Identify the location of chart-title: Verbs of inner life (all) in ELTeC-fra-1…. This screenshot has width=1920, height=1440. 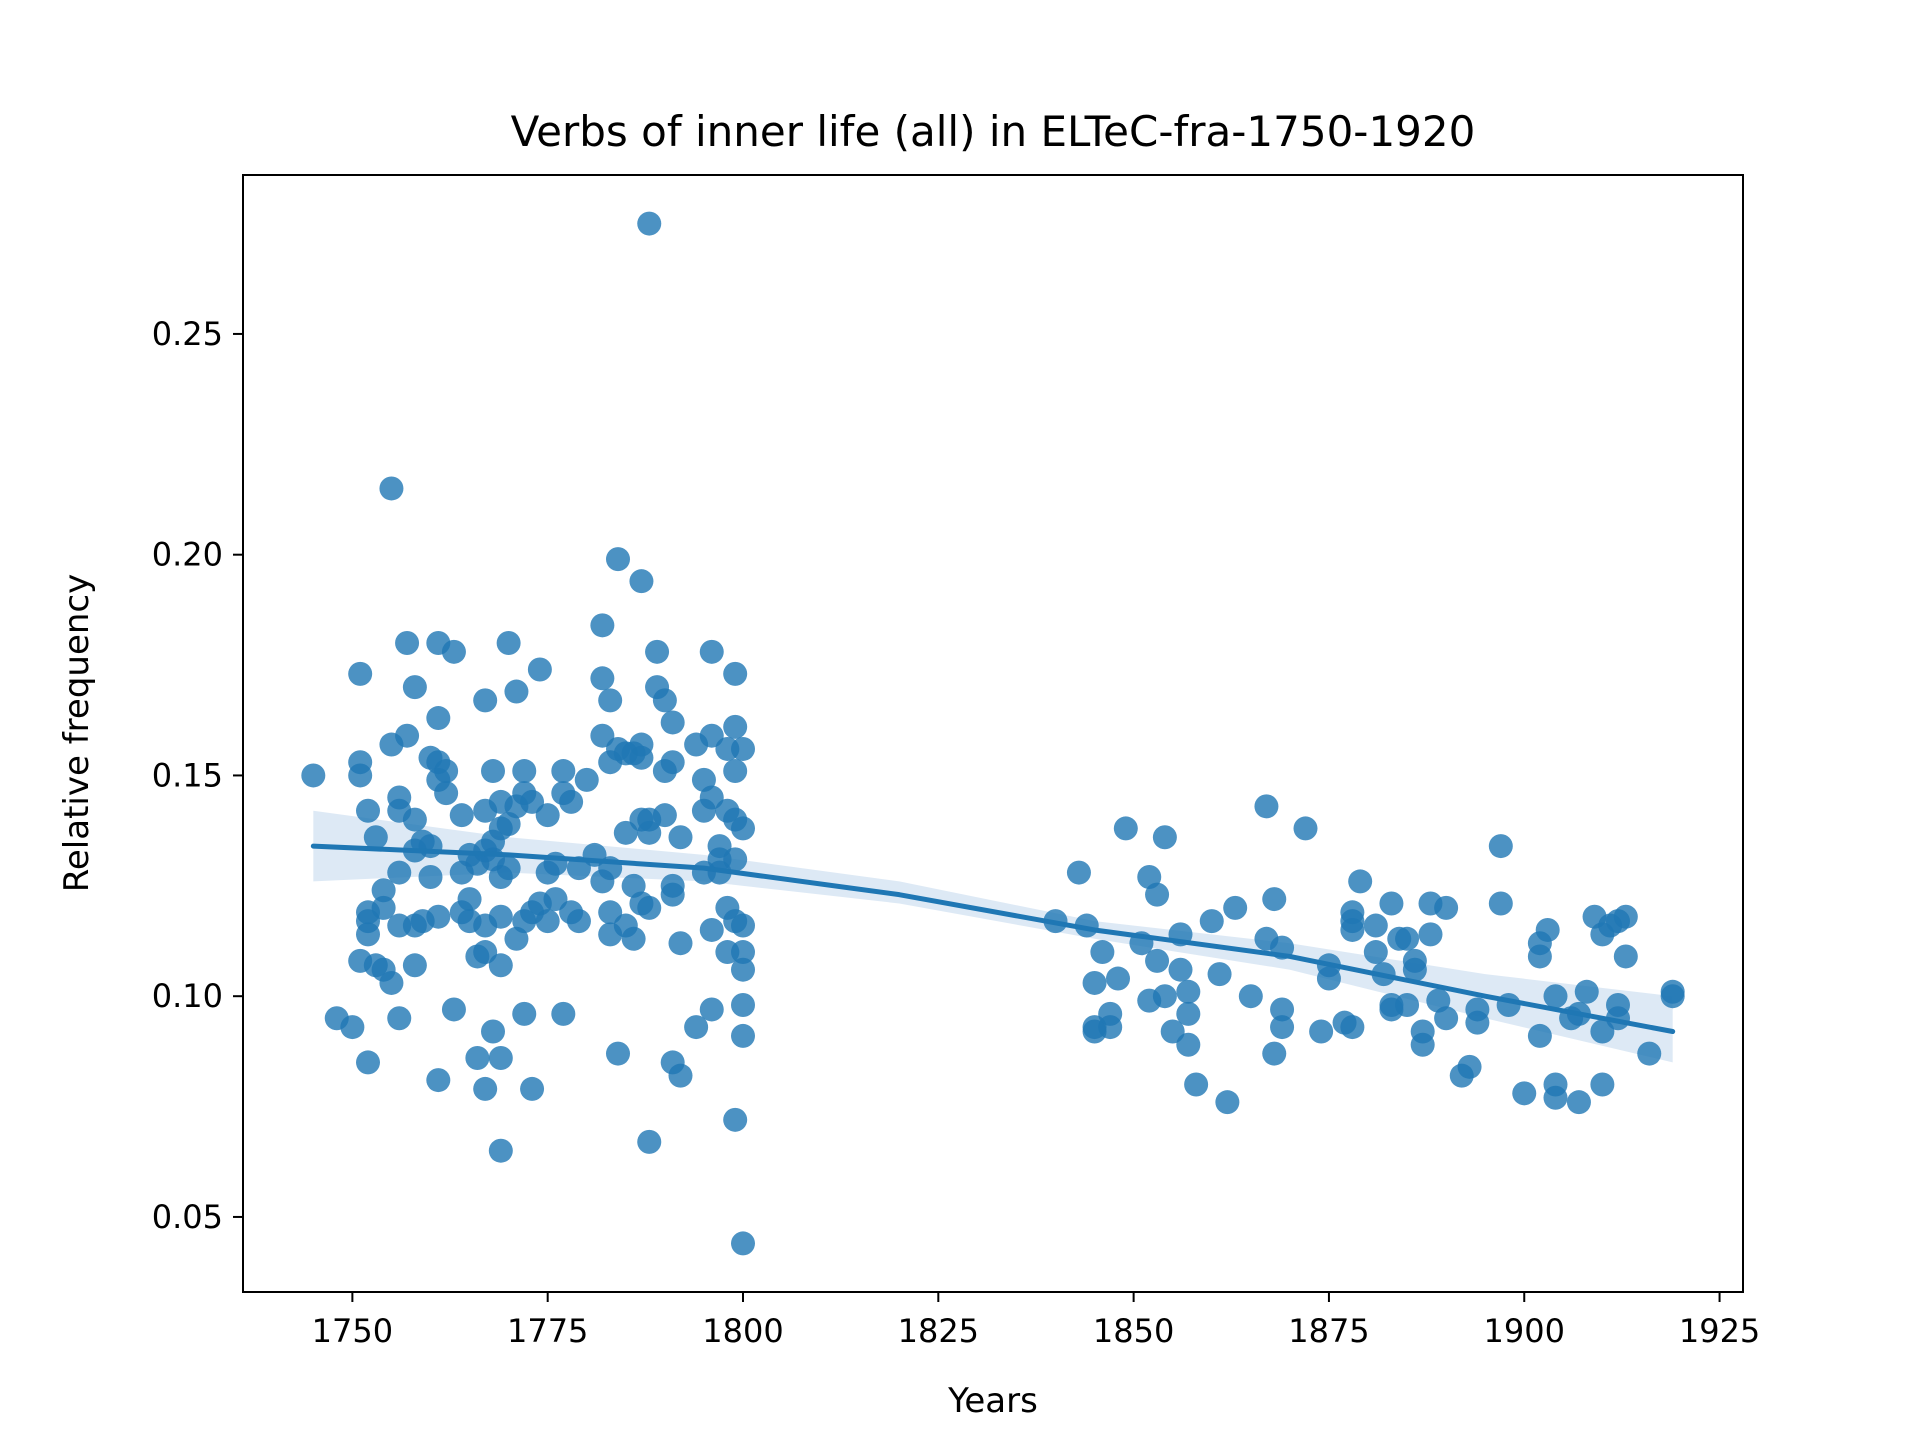
(993, 131).